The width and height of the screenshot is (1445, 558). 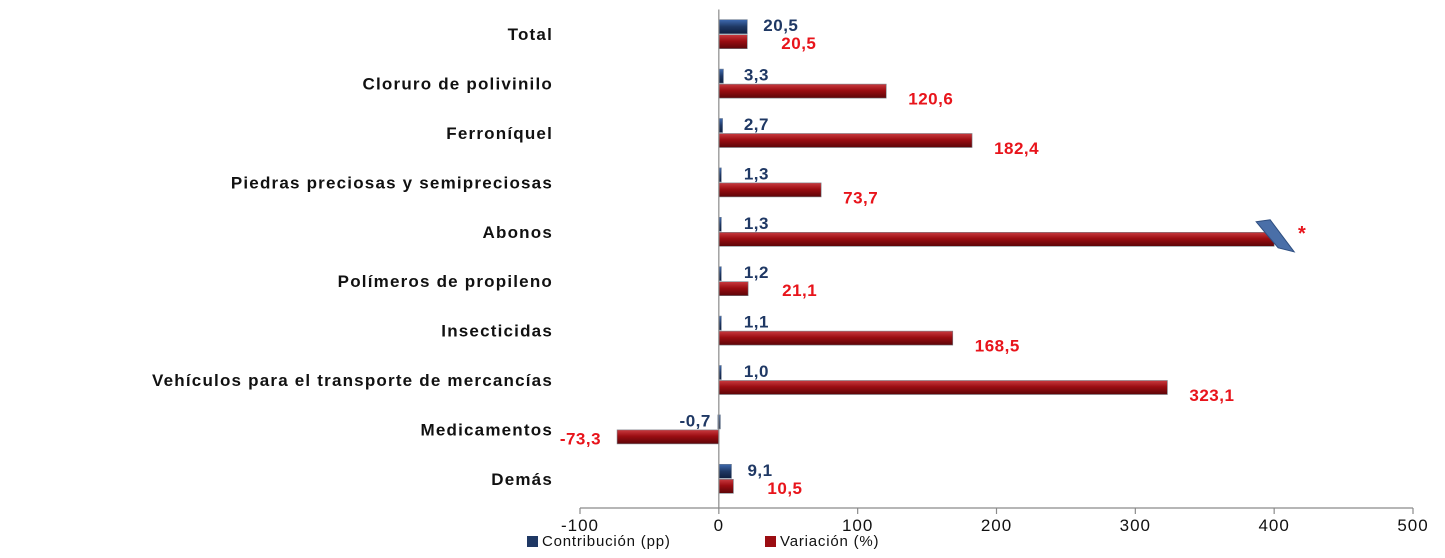 I want to click on label-contribucion-cloruro-de-polivinilo: 3,3, so click(x=756, y=75).